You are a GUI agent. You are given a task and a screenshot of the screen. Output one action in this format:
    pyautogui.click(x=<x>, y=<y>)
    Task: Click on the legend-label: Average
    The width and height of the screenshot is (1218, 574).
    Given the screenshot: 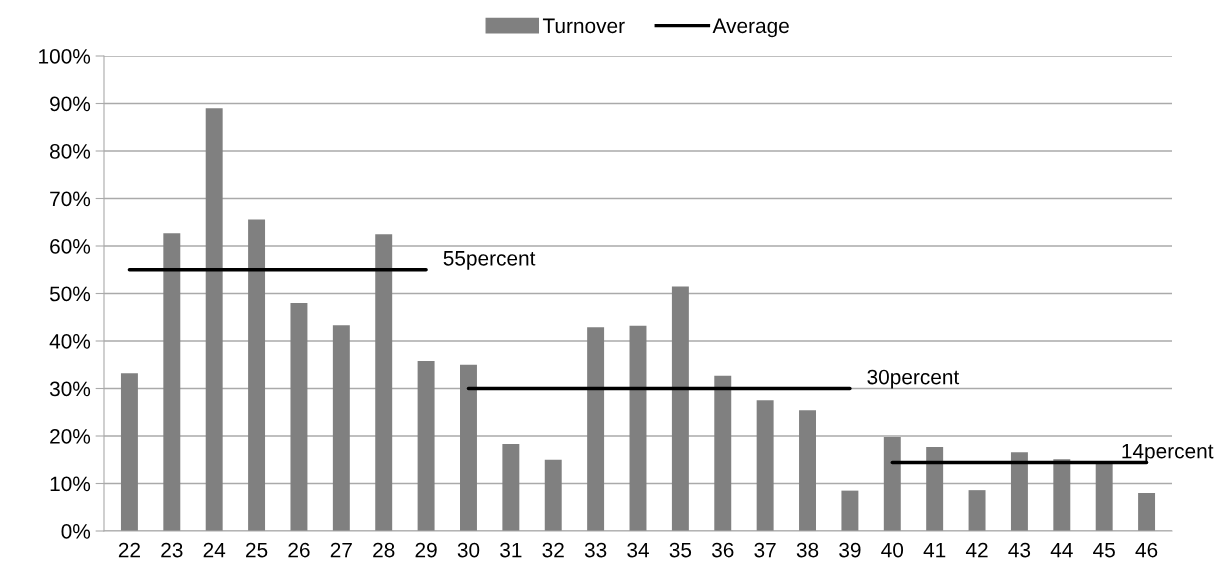 What is the action you would take?
    pyautogui.click(x=750, y=28)
    